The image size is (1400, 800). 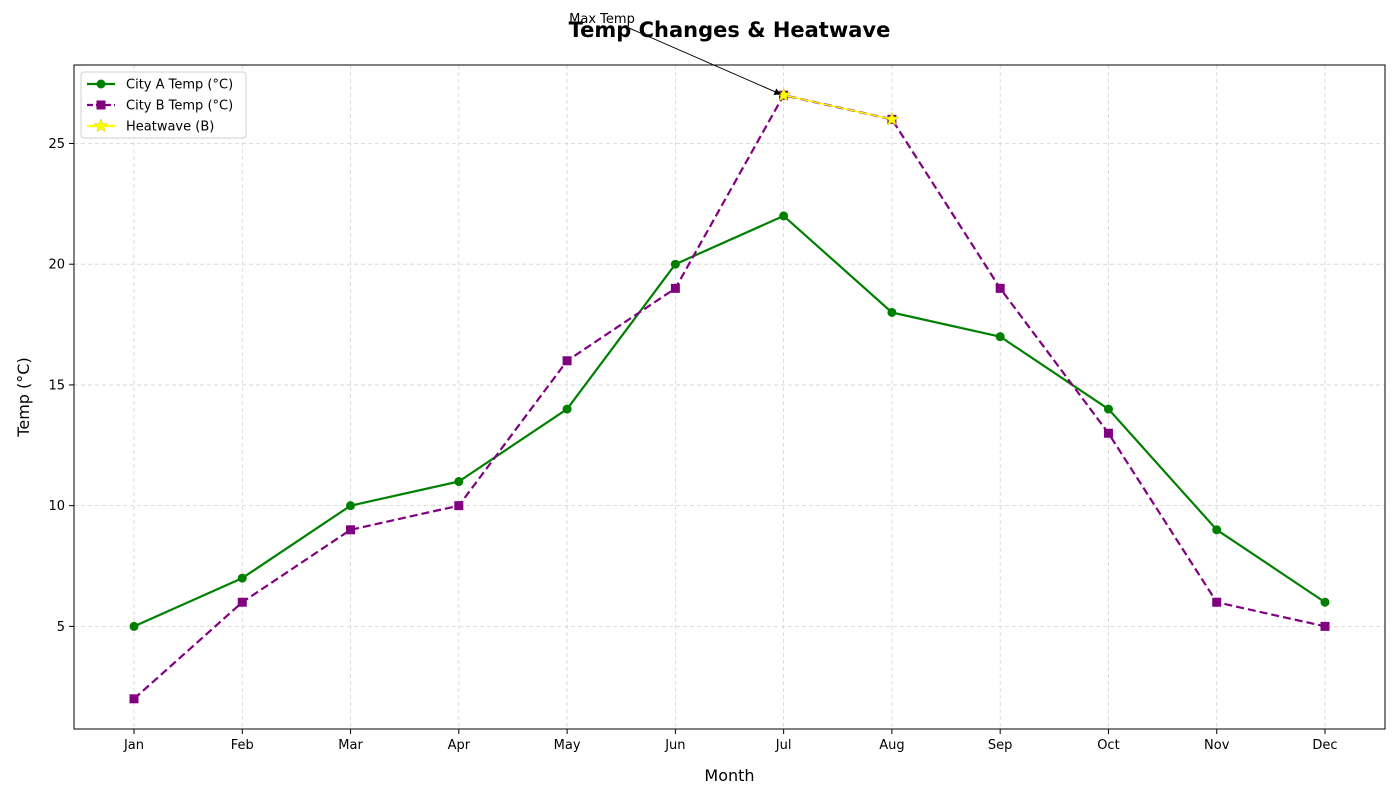 I want to click on y-tick-label: 5, so click(x=61, y=627).